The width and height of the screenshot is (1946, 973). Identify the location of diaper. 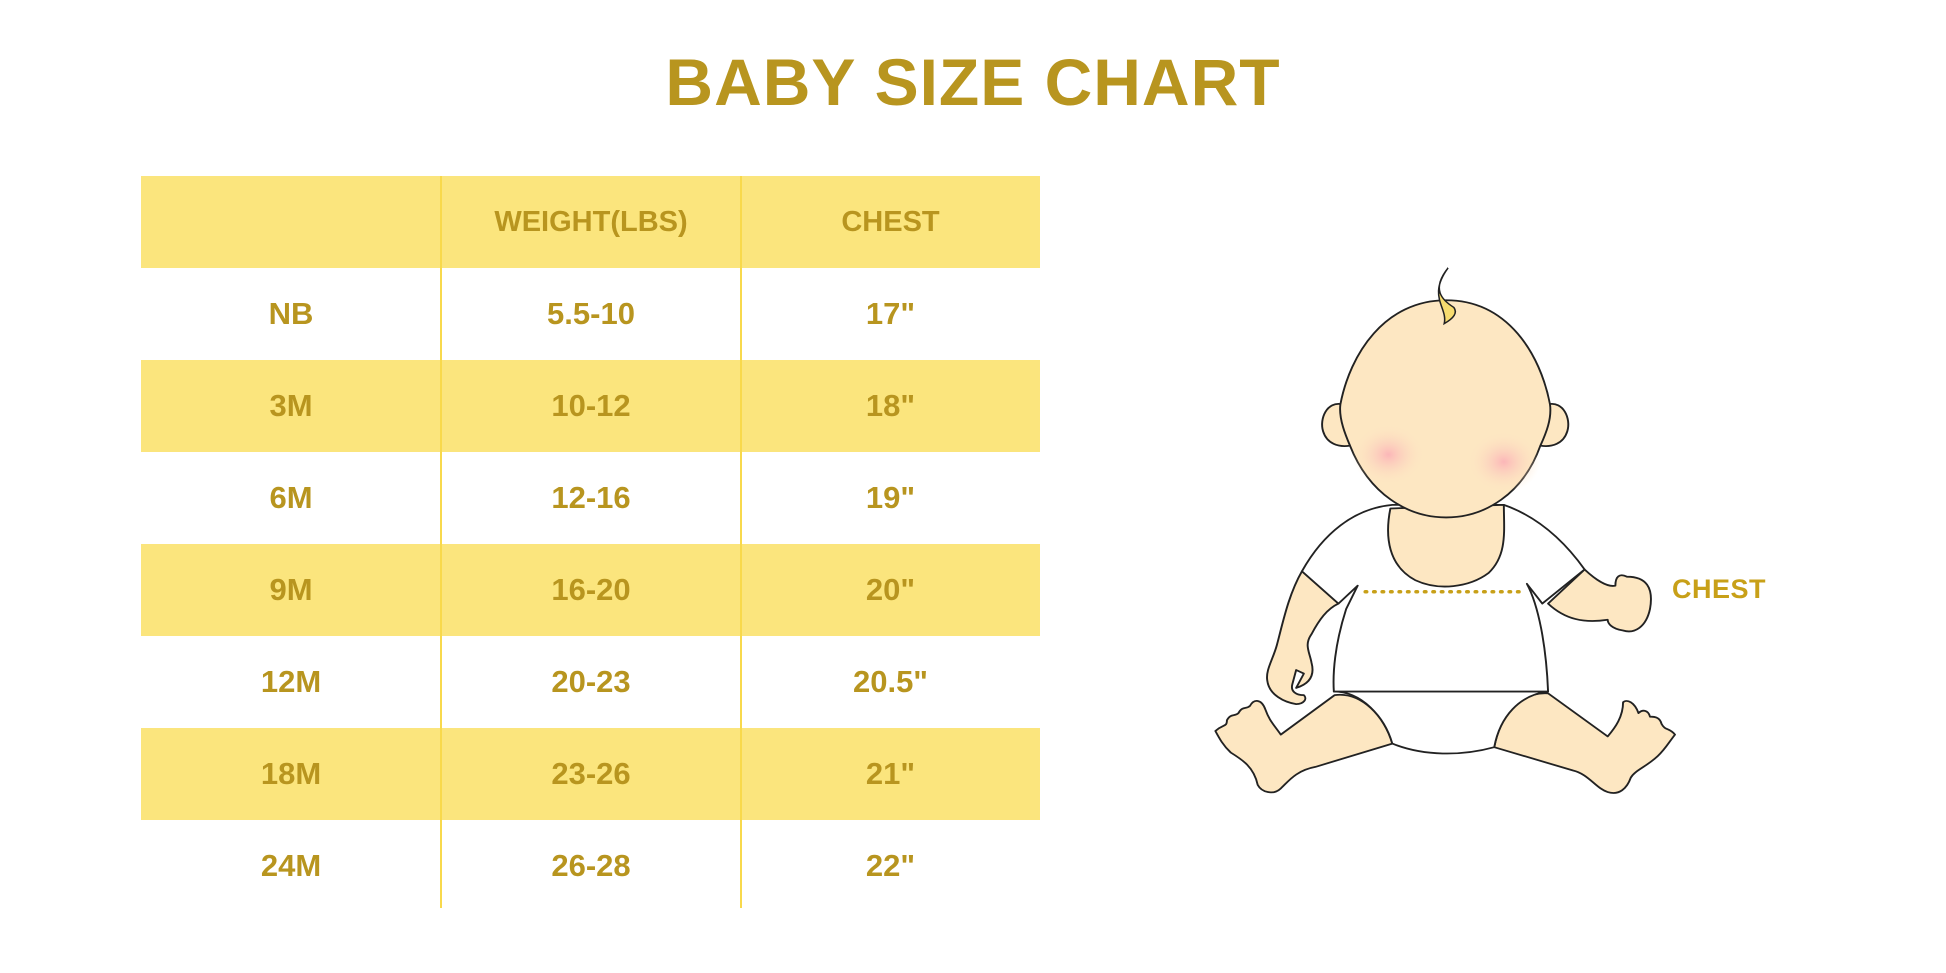
(1441, 722).